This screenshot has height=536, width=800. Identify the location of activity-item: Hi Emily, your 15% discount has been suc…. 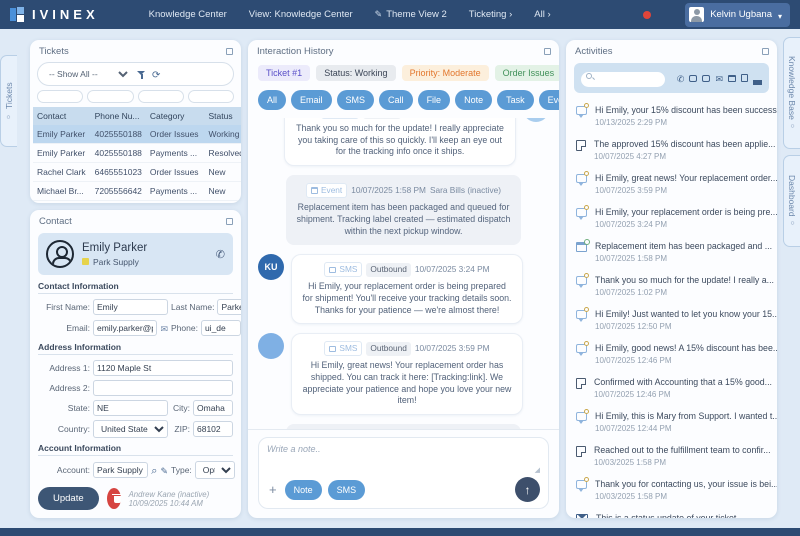
(676, 116).